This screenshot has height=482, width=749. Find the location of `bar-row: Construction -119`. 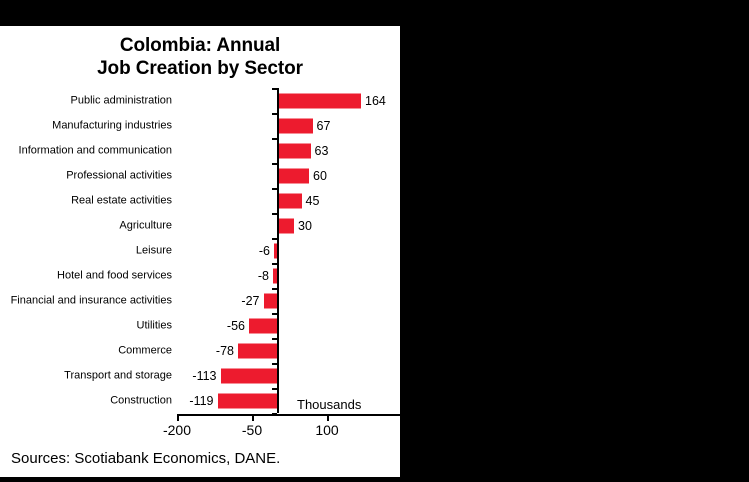

bar-row: Construction -119 is located at coordinates (200, 401).